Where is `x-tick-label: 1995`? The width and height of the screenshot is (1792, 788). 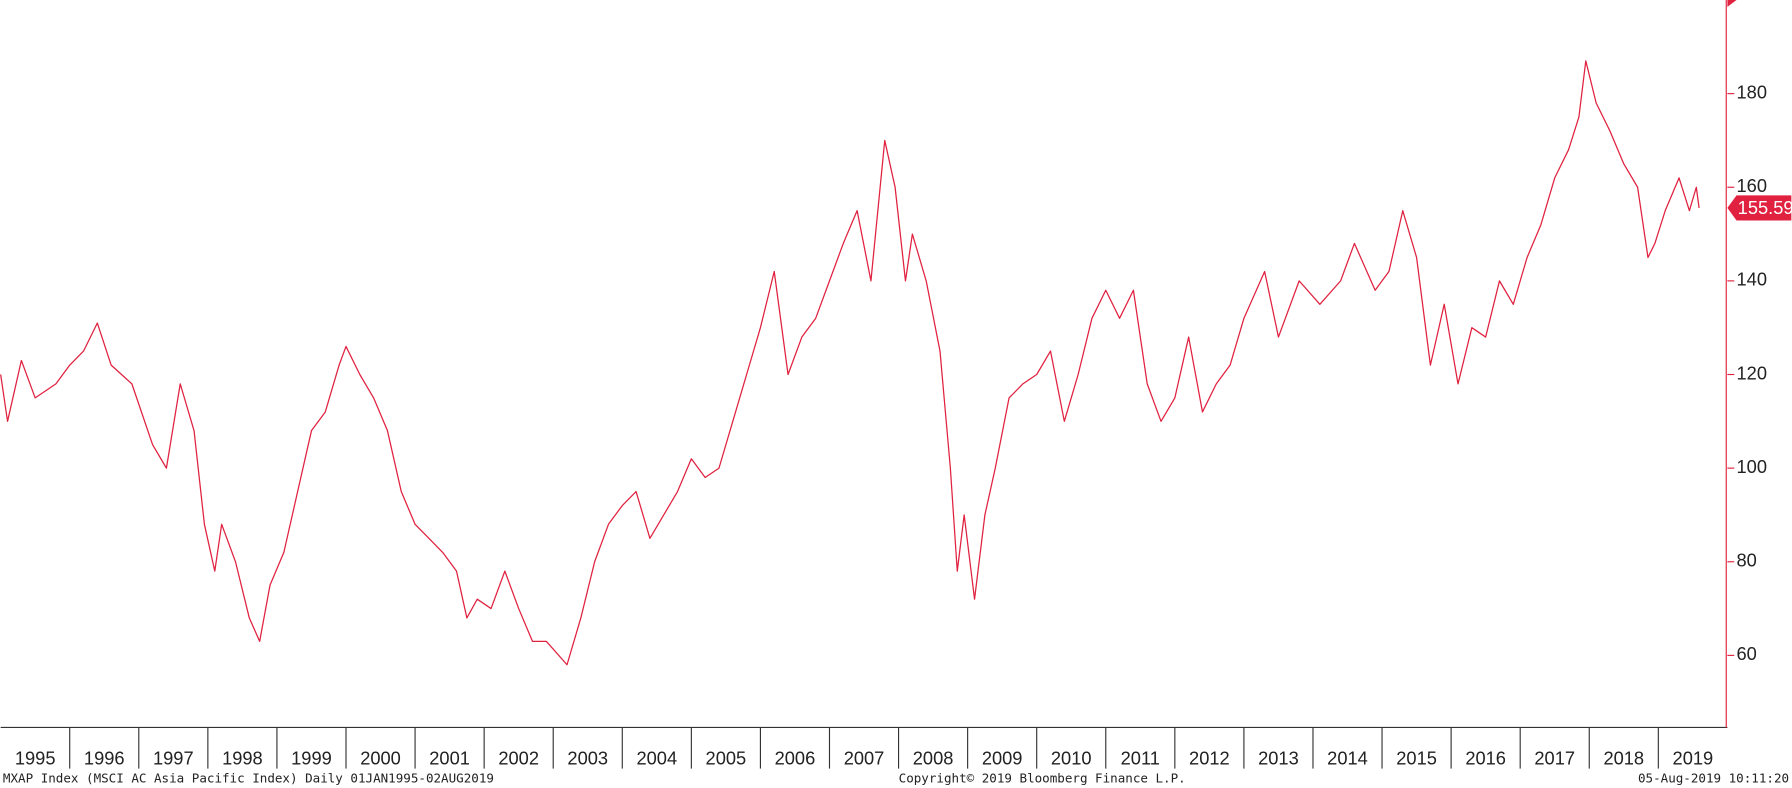 x-tick-label: 1995 is located at coordinates (35, 757).